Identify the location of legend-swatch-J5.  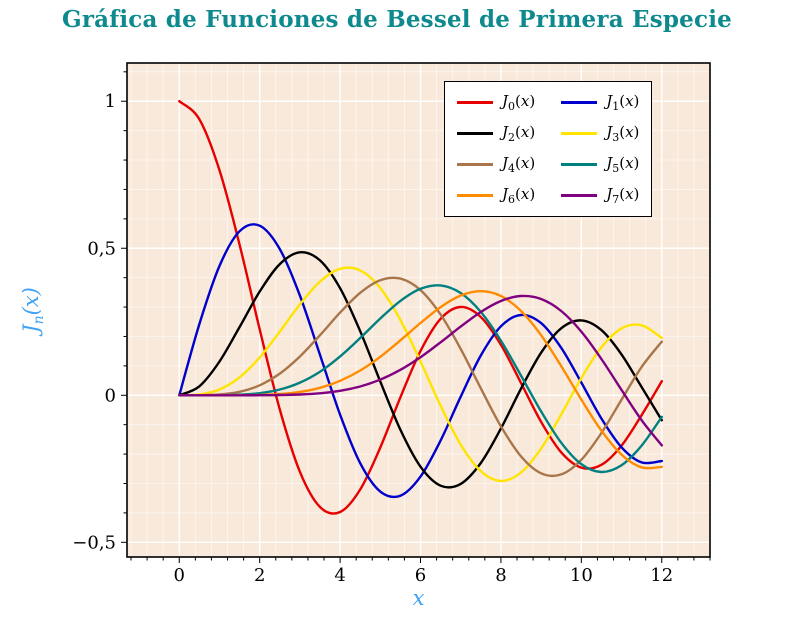
(579, 164).